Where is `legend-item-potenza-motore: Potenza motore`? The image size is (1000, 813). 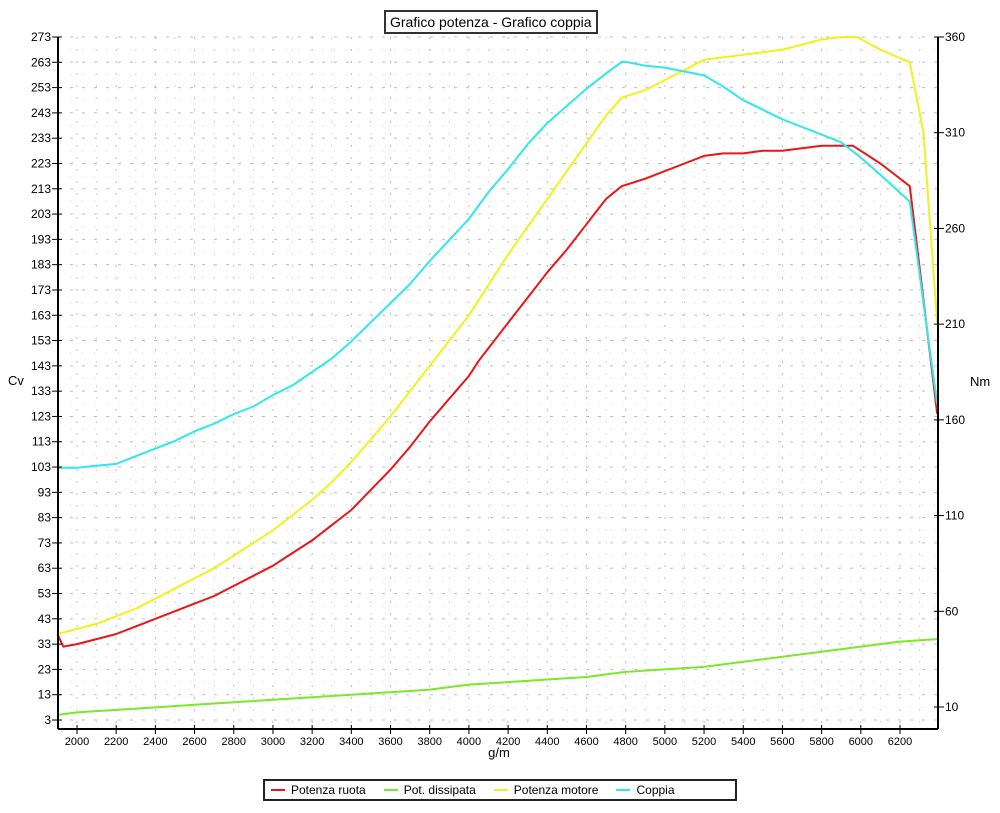
legend-item-potenza-motore: Potenza motore is located at coordinates (546, 790).